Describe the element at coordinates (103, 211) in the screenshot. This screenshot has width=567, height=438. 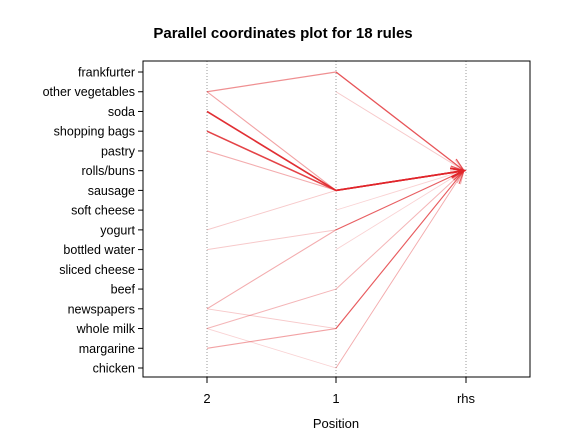
I see `y-tick-label: soft cheese` at that location.